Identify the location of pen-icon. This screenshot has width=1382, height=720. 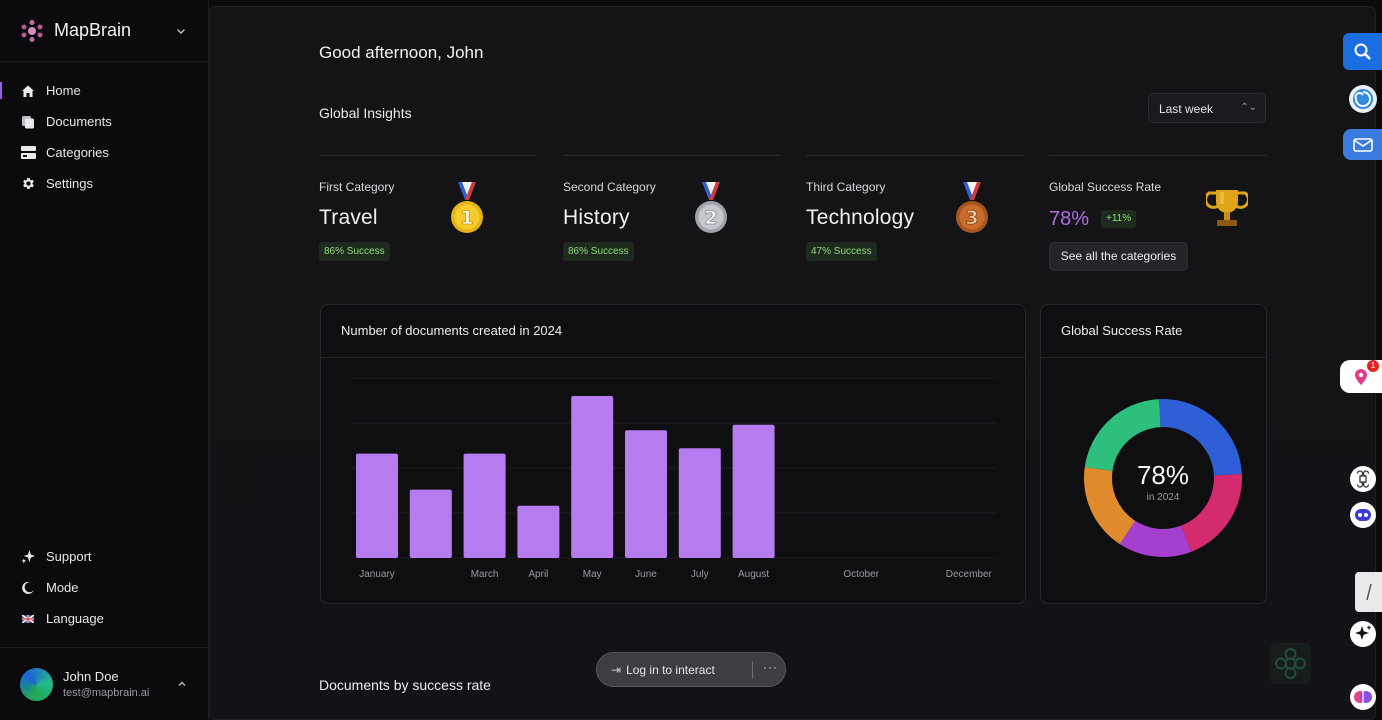
(1368, 592).